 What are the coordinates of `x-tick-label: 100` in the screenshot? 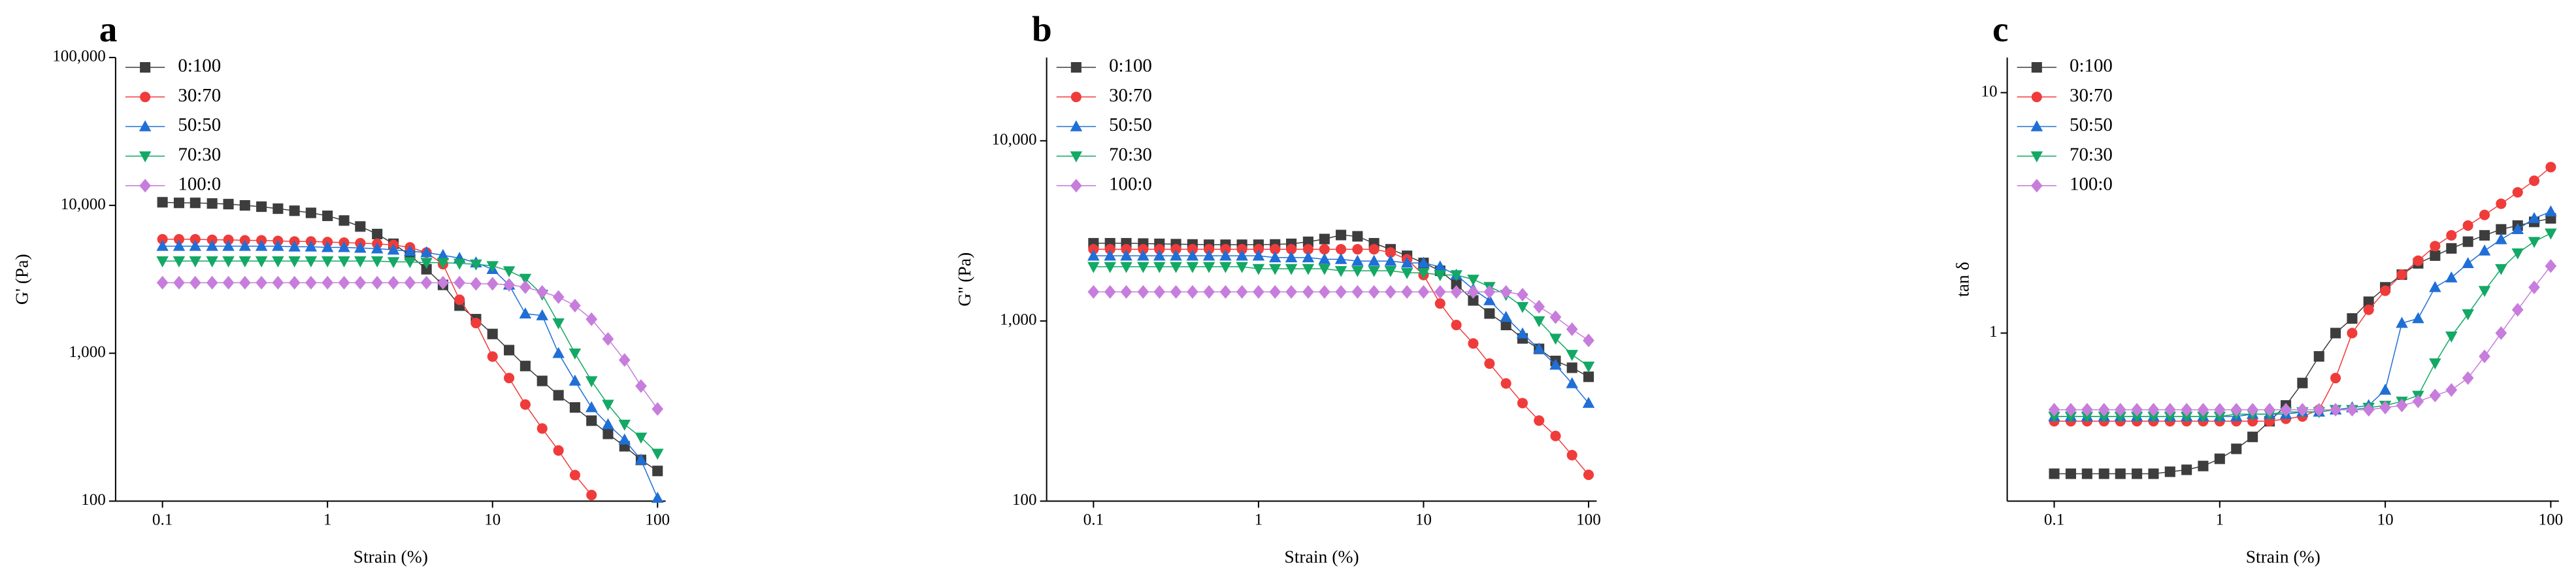 It's located at (1588, 519).